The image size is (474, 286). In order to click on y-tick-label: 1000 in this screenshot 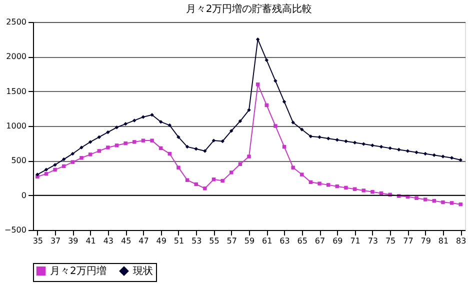, I will do `click(16, 126)`.